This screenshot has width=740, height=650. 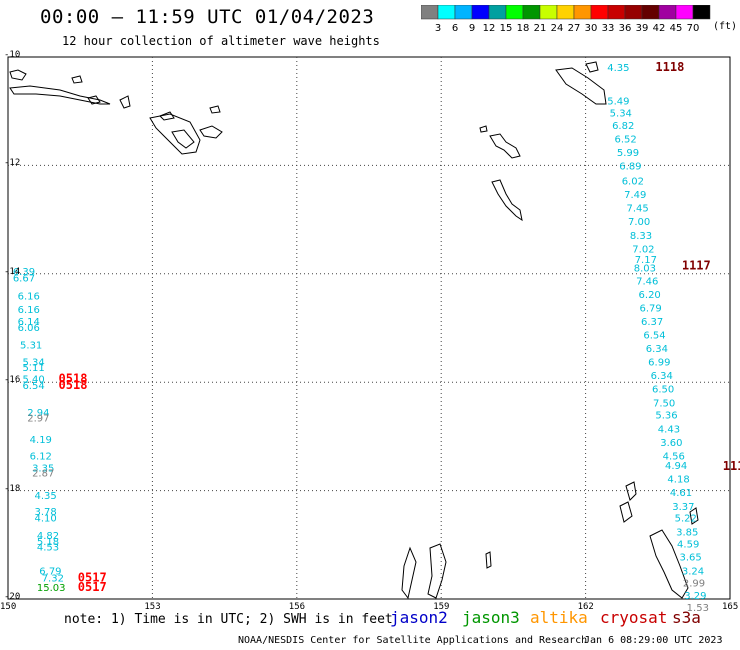 I want to click on wave-height-value: 6.02, so click(x=633, y=182).